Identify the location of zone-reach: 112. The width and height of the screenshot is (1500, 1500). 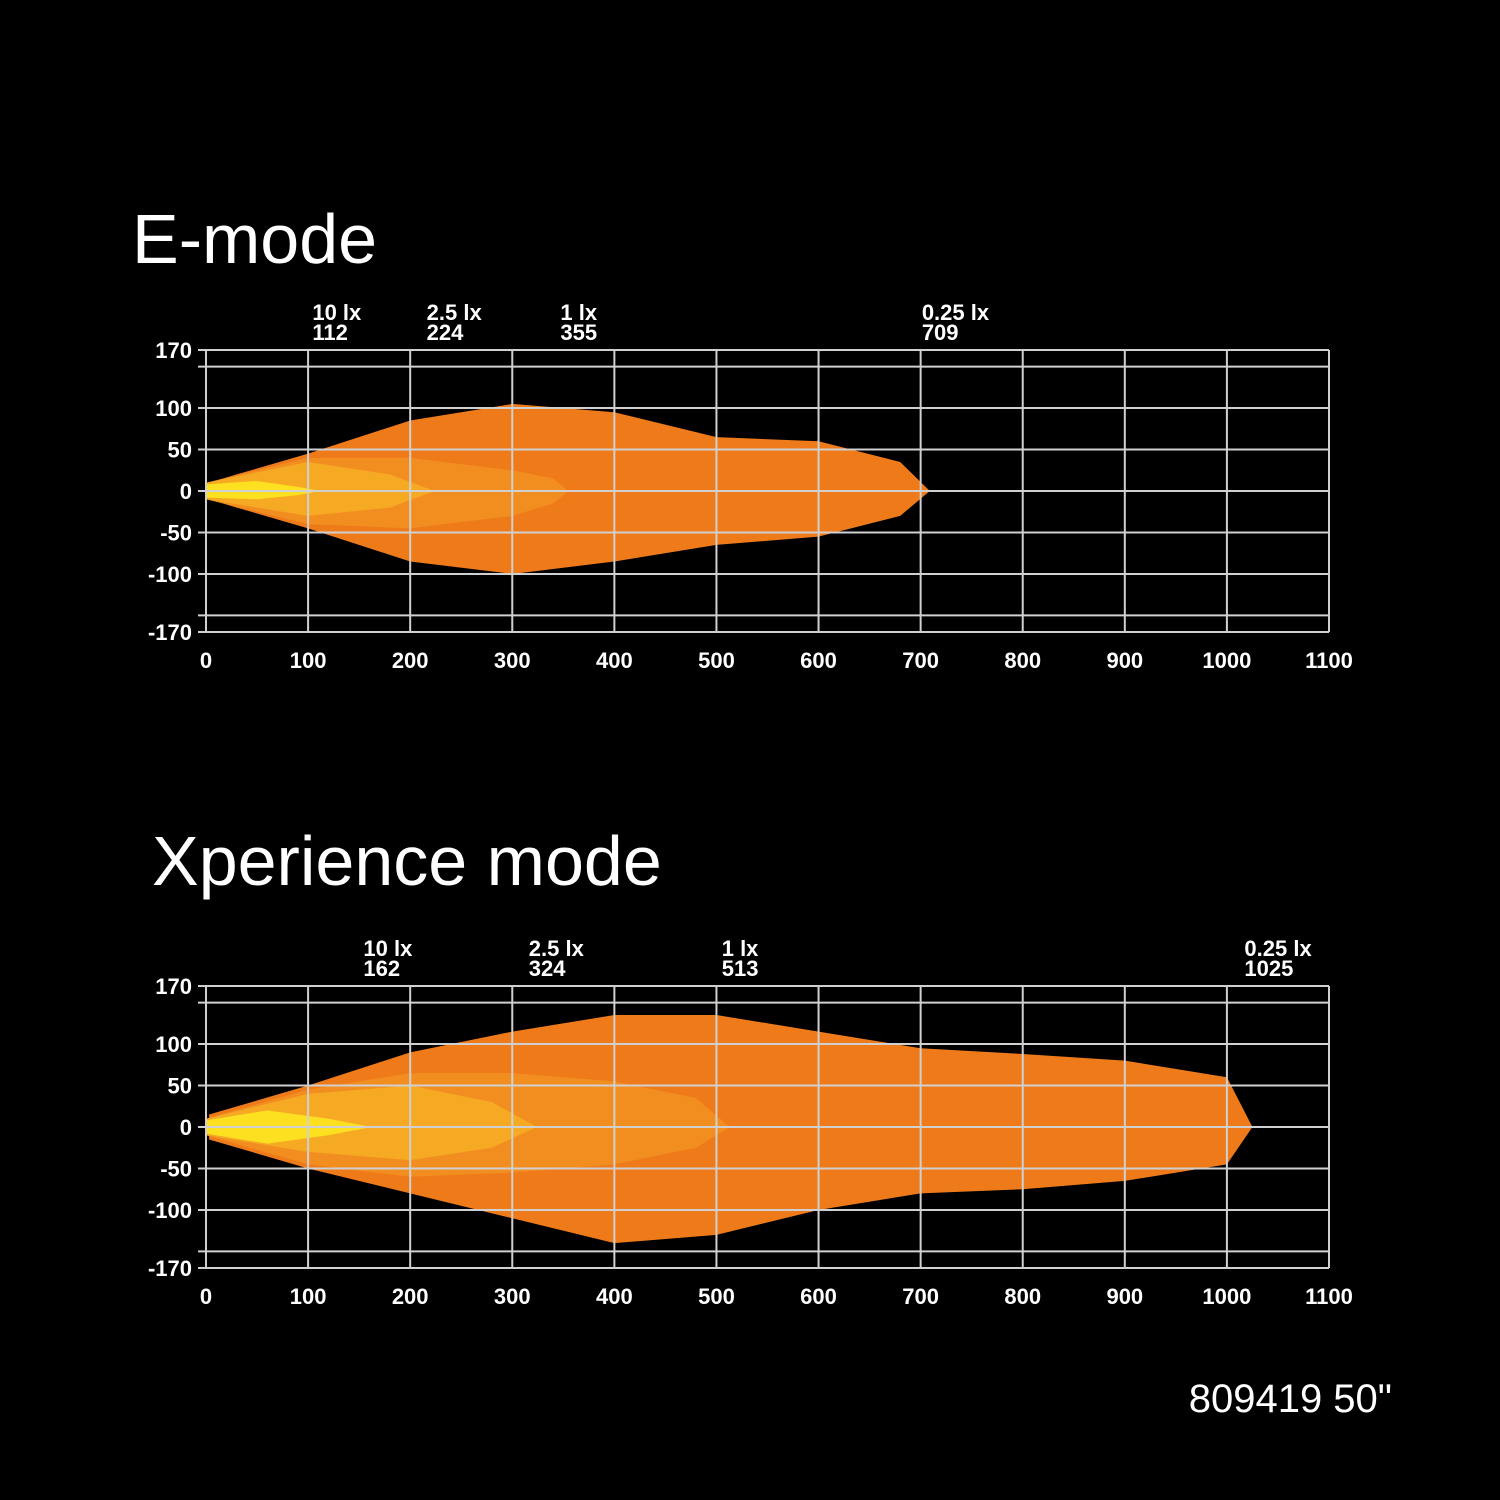
(330, 332).